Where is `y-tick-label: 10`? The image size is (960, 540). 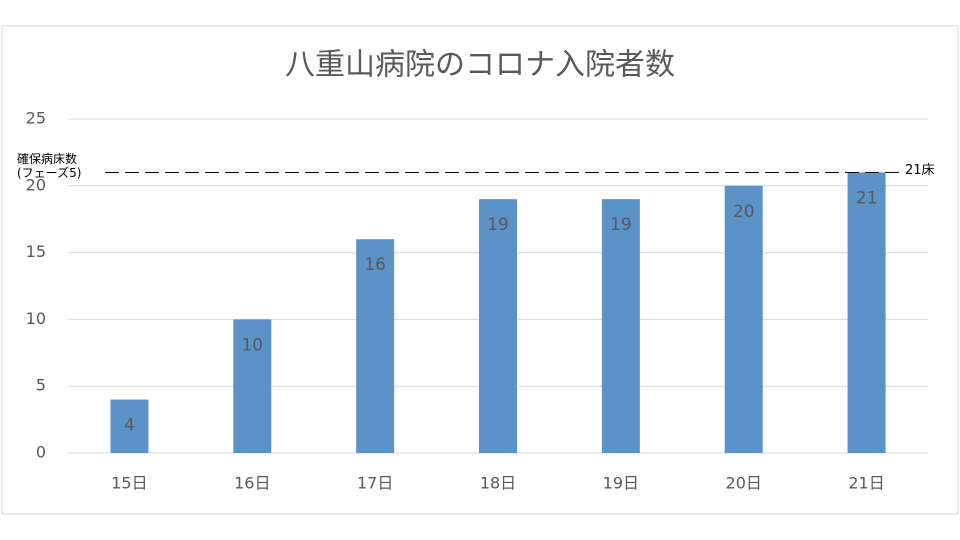 y-tick-label: 10 is located at coordinates (36, 318).